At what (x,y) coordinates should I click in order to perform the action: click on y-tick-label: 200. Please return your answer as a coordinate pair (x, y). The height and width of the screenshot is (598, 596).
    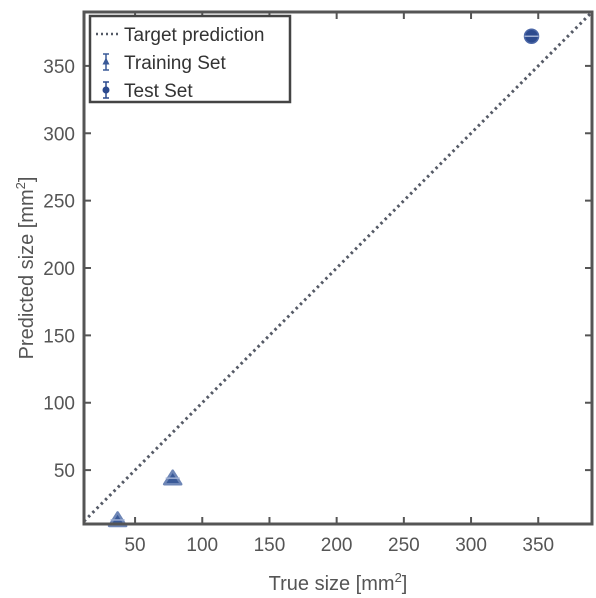
    Looking at the image, I should click on (59, 269).